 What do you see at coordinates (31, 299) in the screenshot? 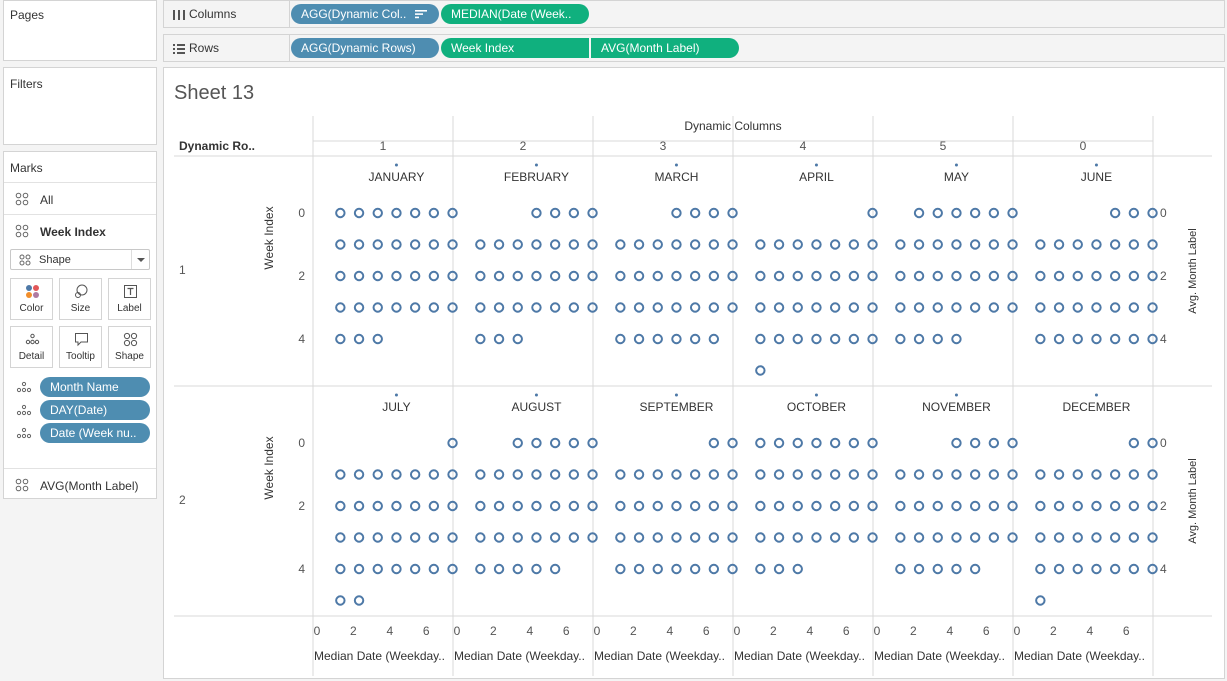
I see `color-button: Color` at bounding box center [31, 299].